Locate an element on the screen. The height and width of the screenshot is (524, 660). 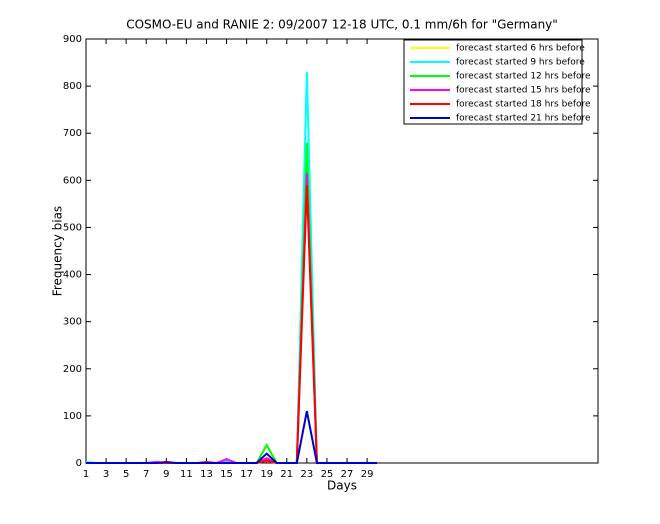
y-tick-label: 100 is located at coordinates (72, 416).